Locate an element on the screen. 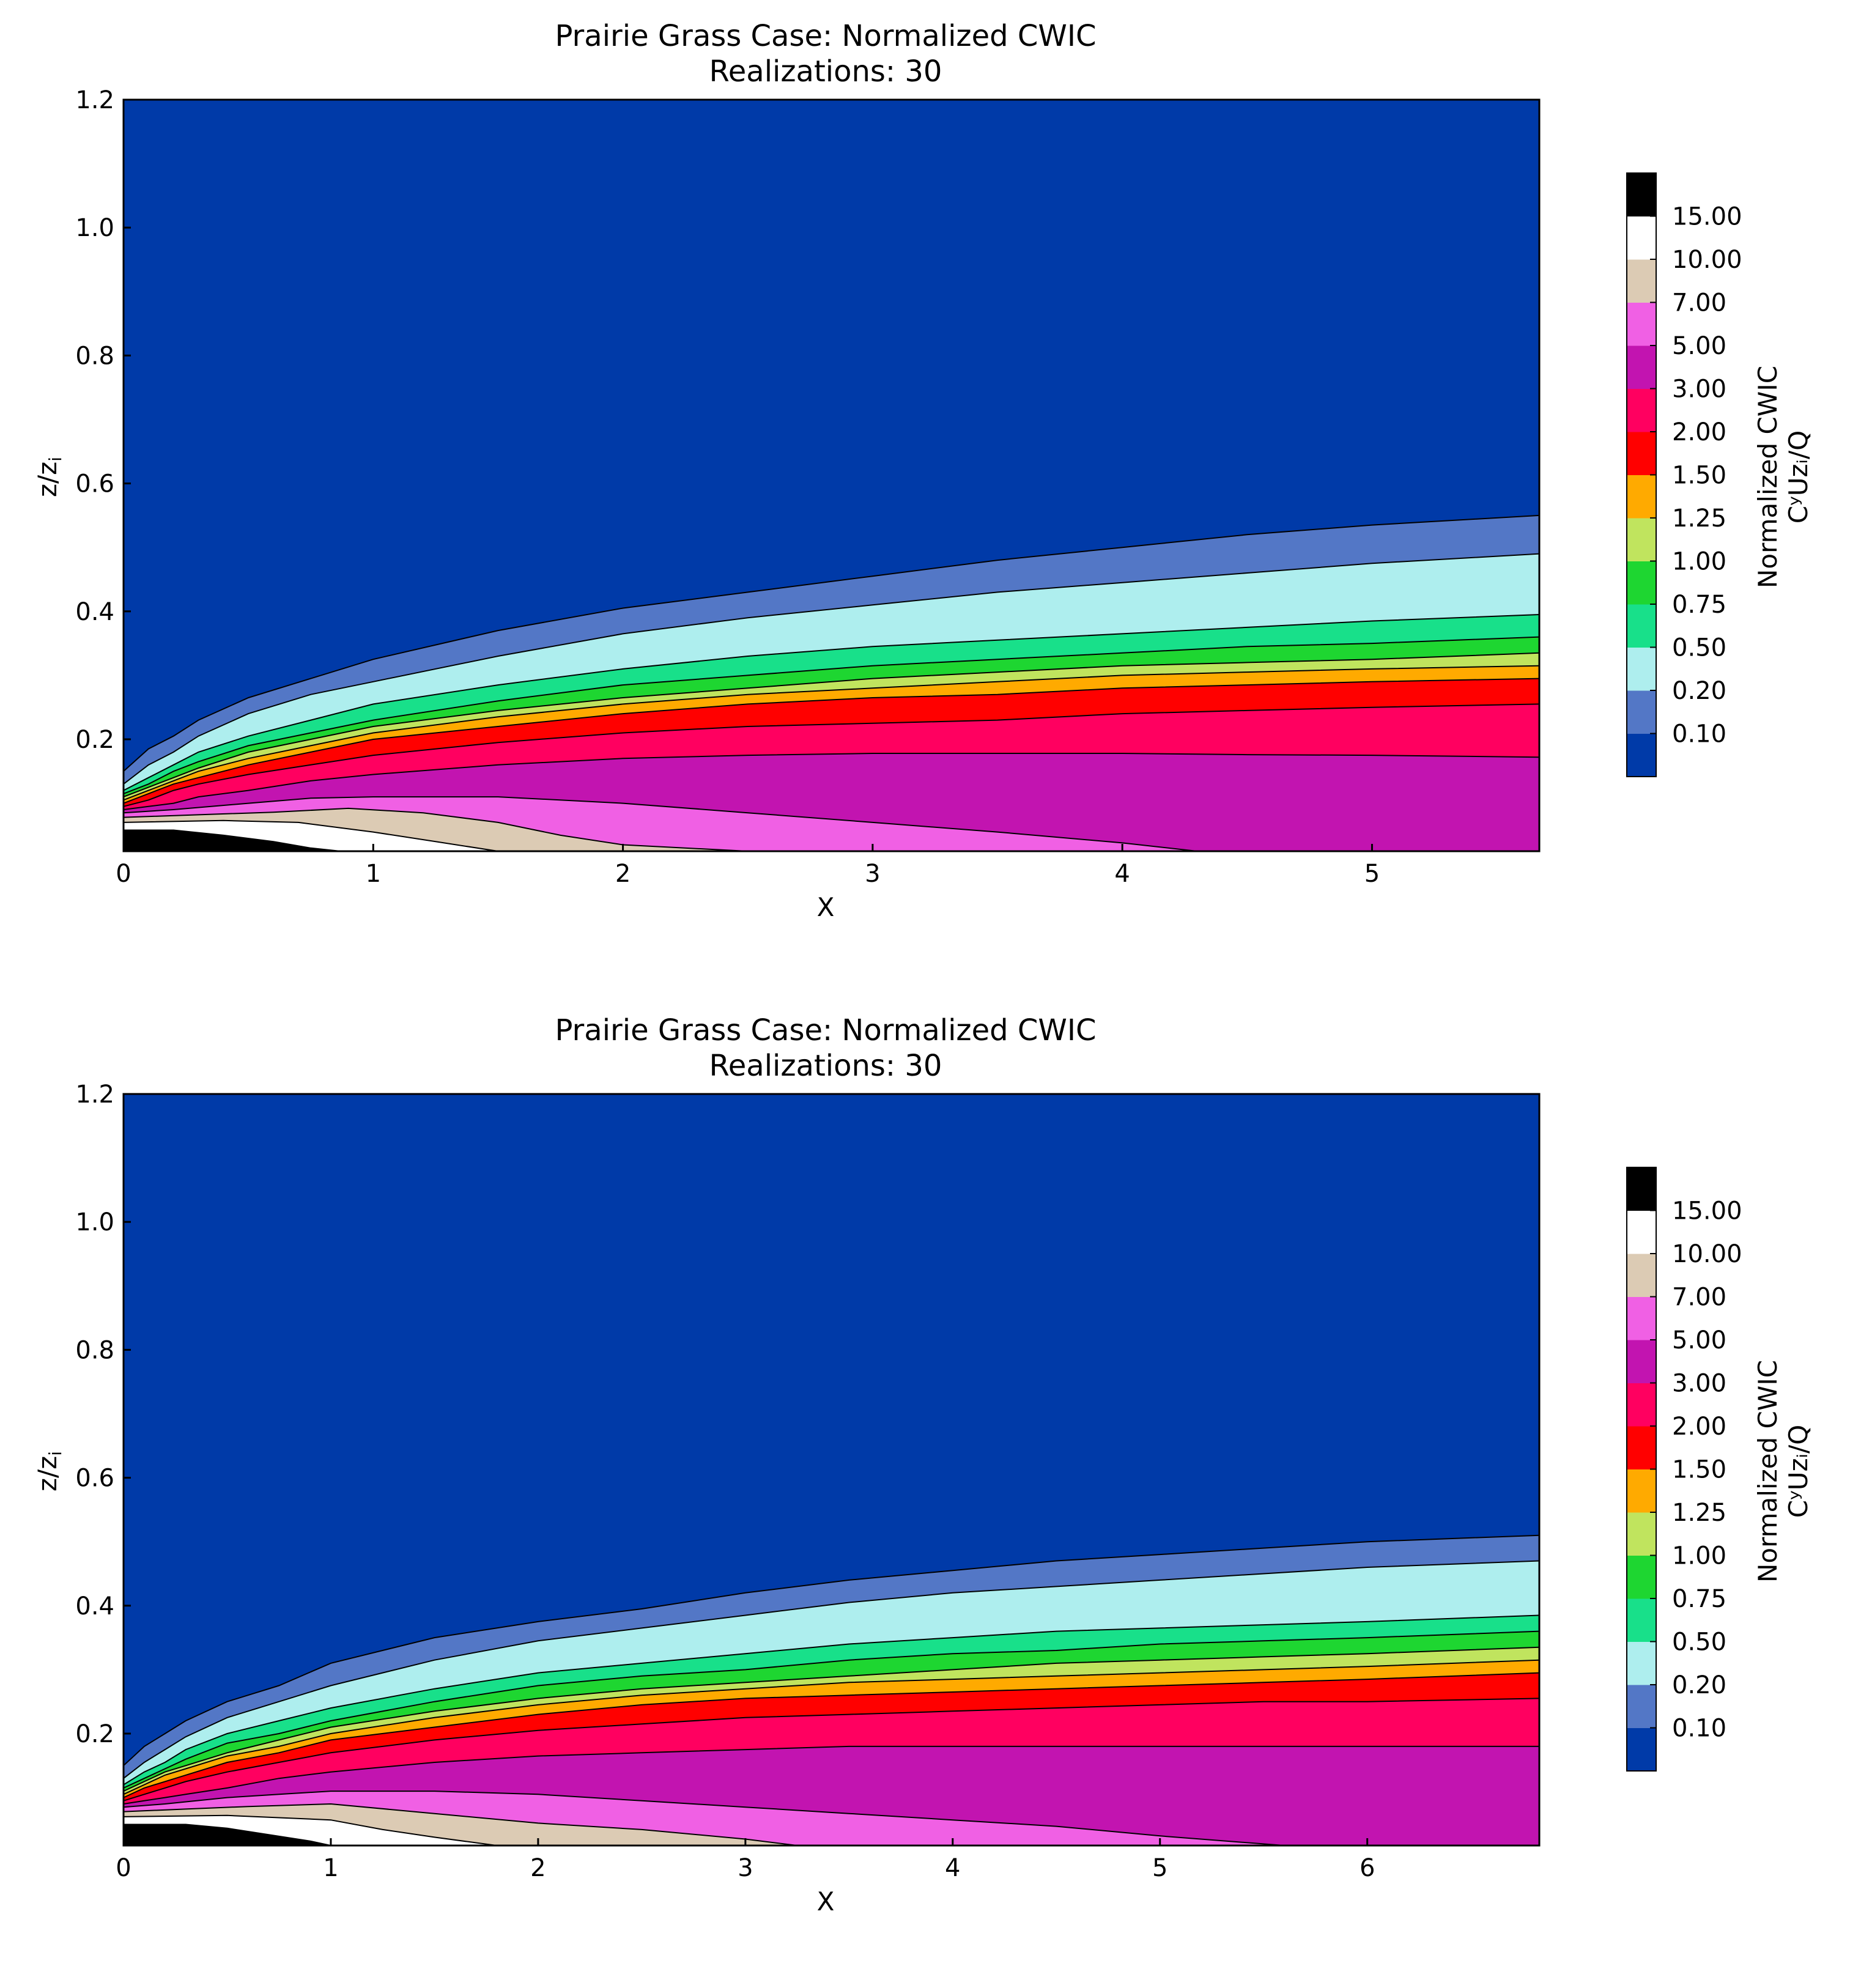 The image size is (1850, 1988). contour-line-7.00 is located at coordinates (831, 1824).